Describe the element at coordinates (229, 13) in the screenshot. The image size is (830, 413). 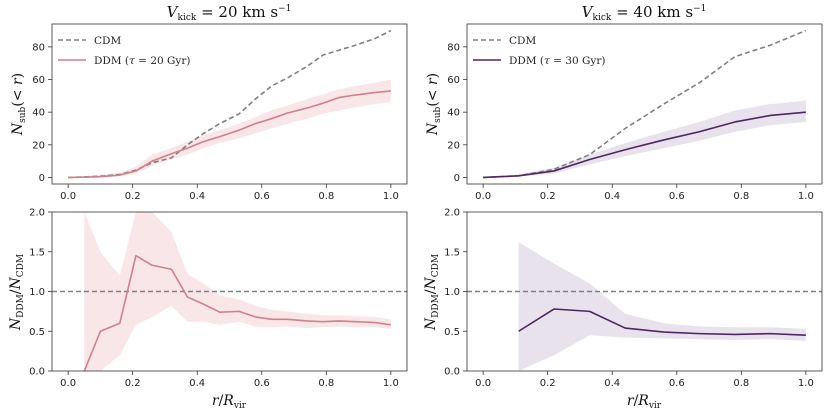
I see `title-left: Vkick = 20 km s−1` at that location.